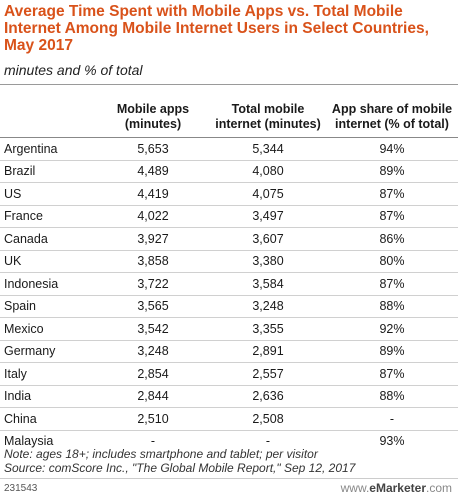 Image resolution: width=458 pixels, height=497 pixels. I want to click on brand-name: eMarketer, so click(397, 488).